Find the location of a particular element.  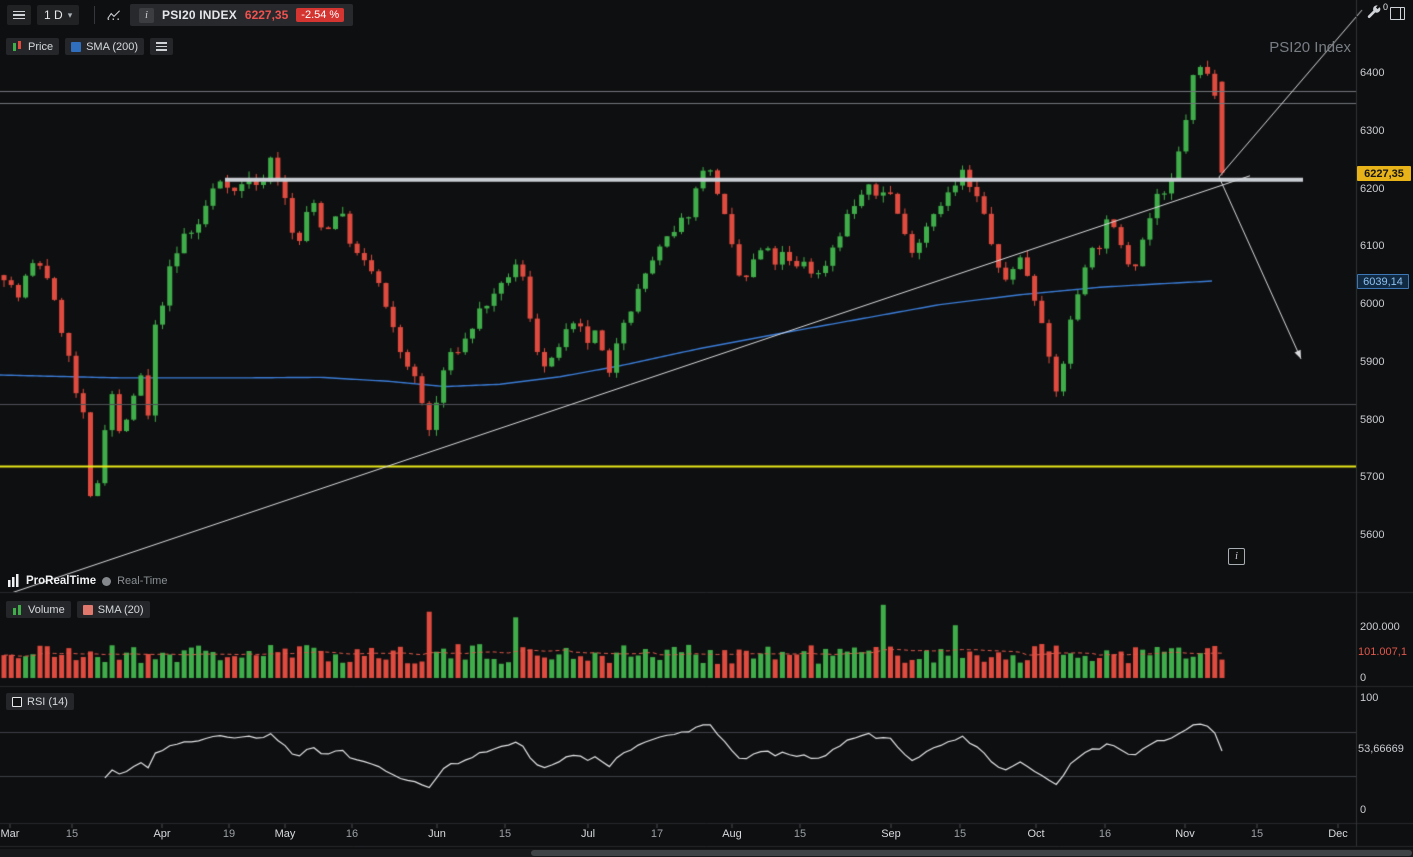

list-icon is located at coordinates (162, 46).